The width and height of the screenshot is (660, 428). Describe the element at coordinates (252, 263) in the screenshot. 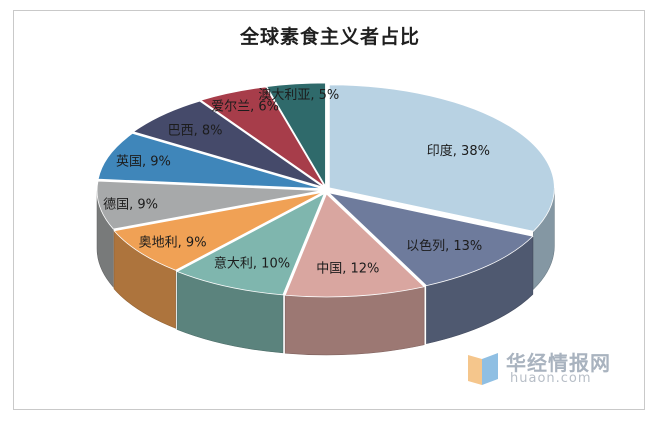

I see `slice-label-意大利: 意大利, 10%` at that location.